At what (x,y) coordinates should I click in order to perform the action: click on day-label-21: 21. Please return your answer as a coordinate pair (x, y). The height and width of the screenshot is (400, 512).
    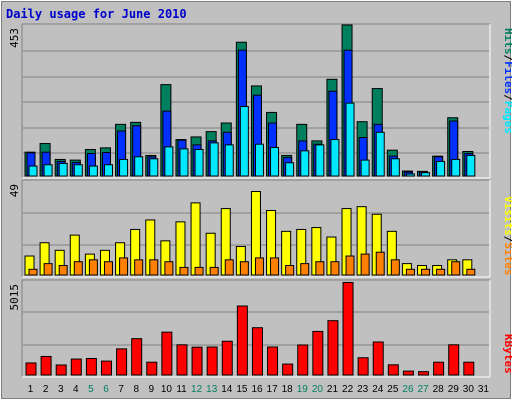
    Looking at the image, I should click on (333, 389).